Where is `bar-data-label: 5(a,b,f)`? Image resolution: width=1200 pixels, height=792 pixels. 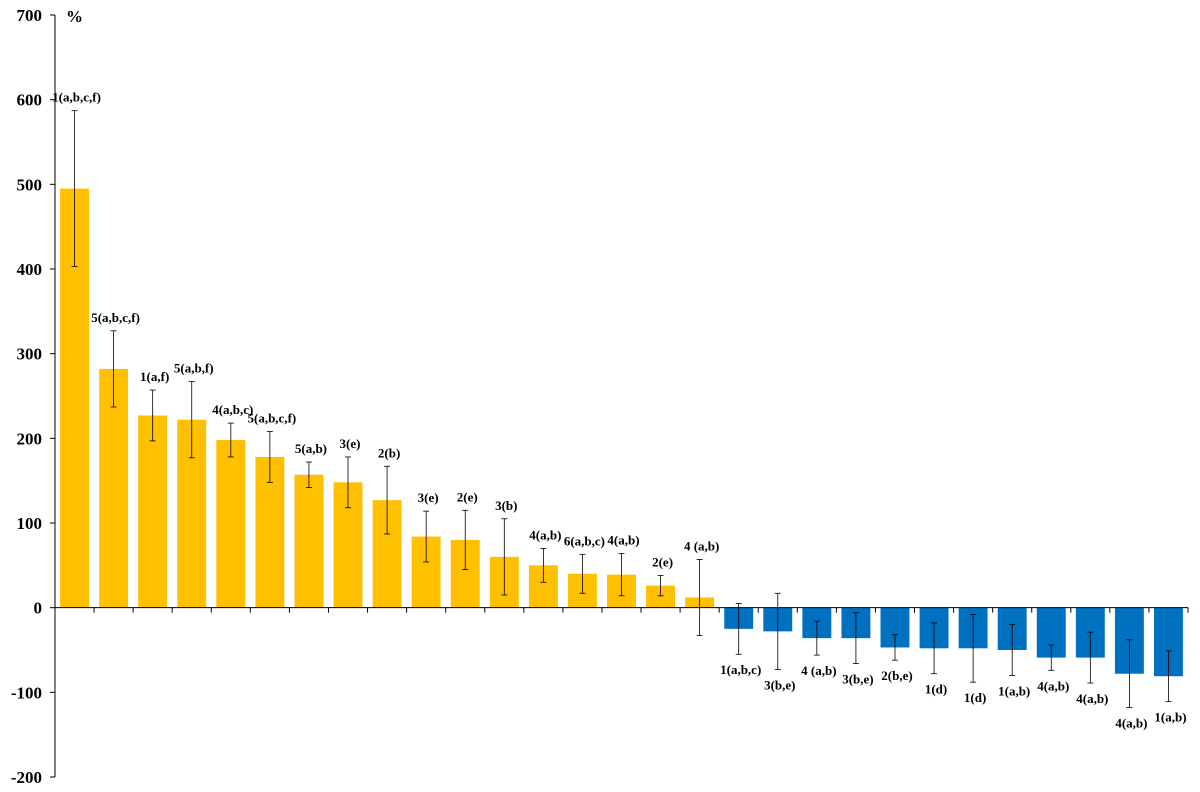 bar-data-label: 5(a,b,f) is located at coordinates (194, 368).